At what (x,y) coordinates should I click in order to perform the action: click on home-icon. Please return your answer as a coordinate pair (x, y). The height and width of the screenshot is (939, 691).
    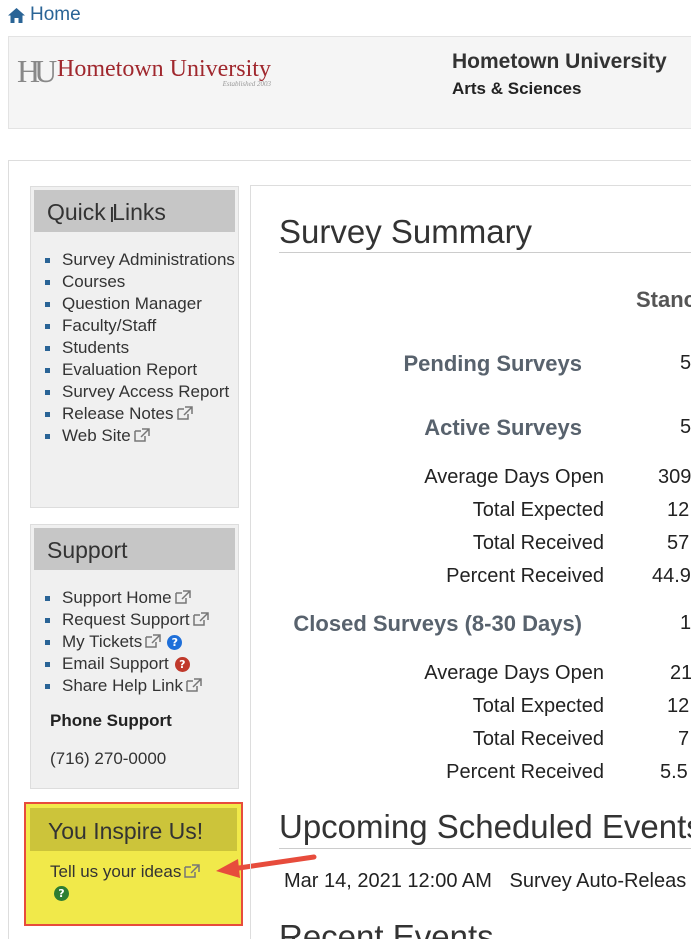
    Looking at the image, I should click on (16, 15).